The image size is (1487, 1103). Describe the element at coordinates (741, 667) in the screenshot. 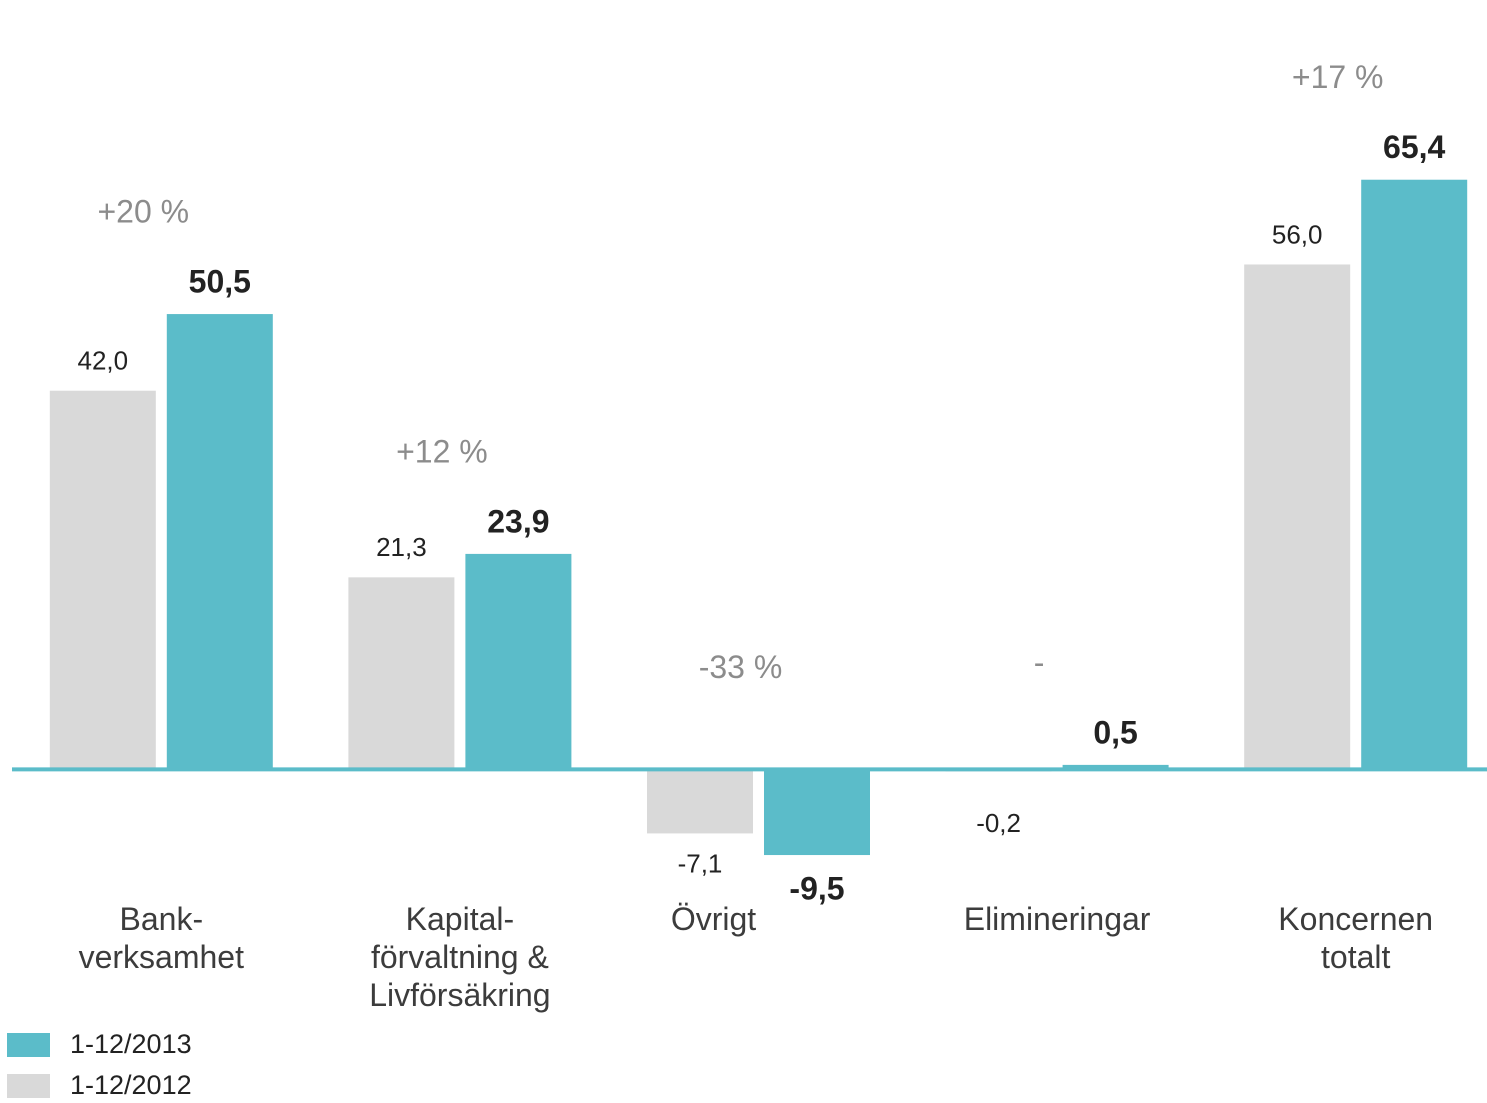

I see `change-label: -33 %` at that location.